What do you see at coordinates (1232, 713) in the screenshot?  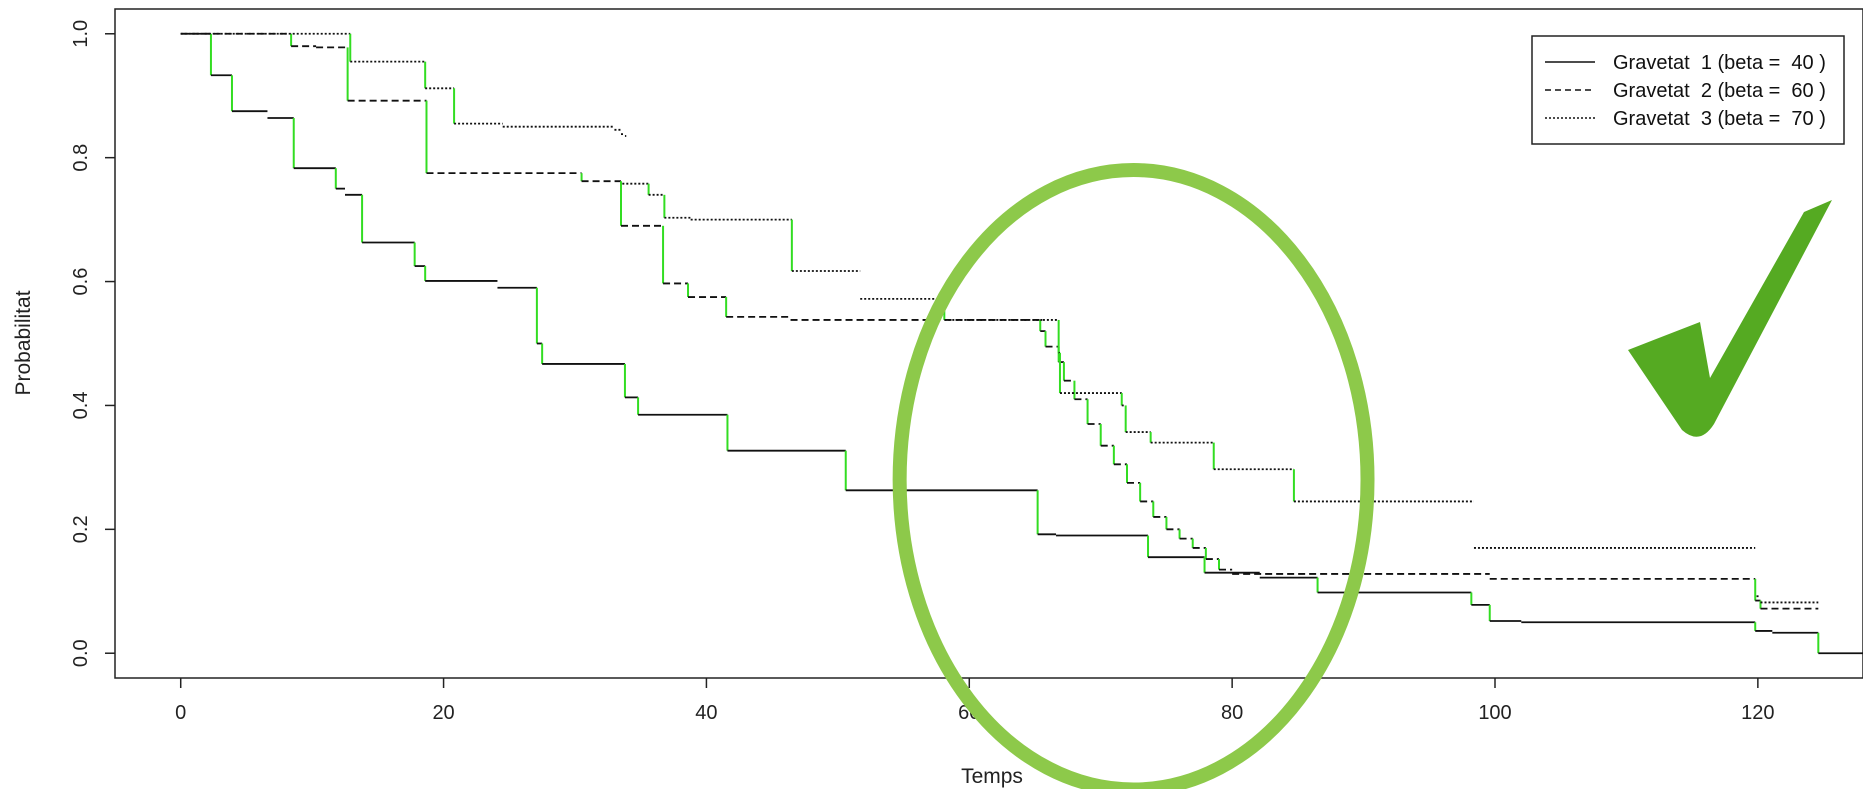 I see `x-tick-label: 80` at bounding box center [1232, 713].